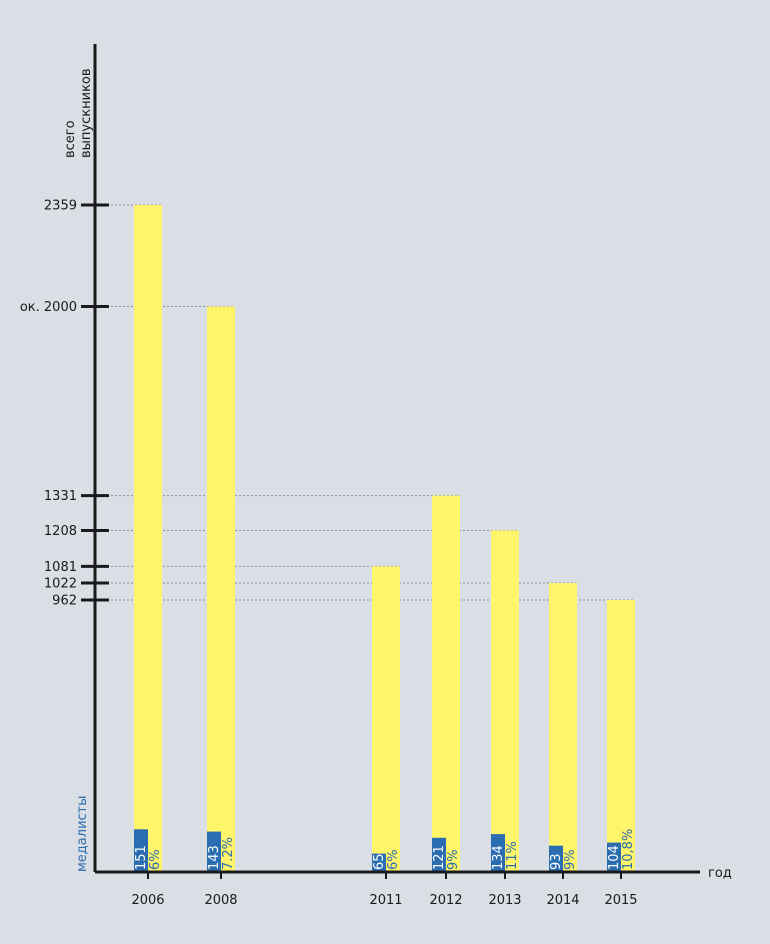 Image resolution: width=770 pixels, height=944 pixels. Describe the element at coordinates (393, 859) in the screenshot. I see `percent-label-2011: 6%` at that location.